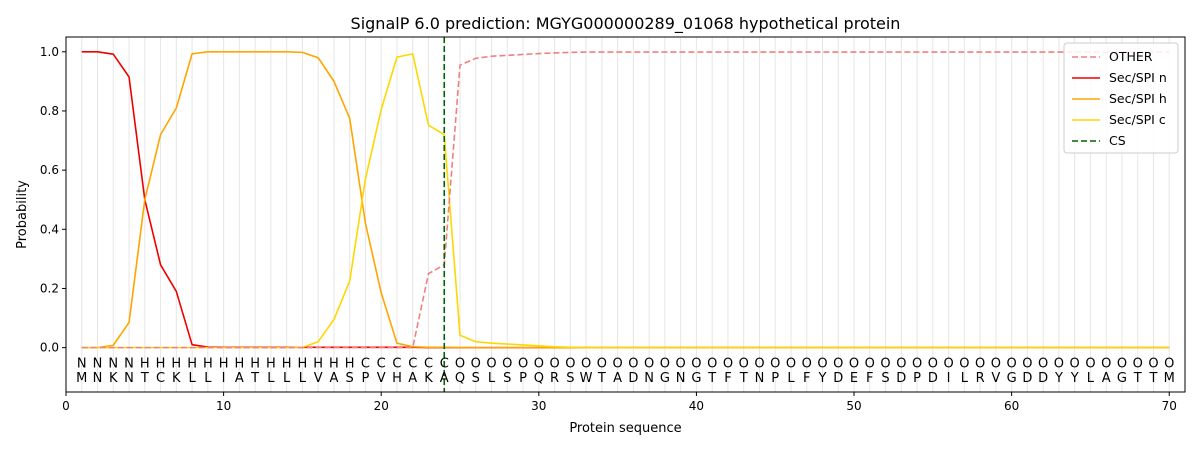  Describe the element at coordinates (49, 170) in the screenshot. I see `y-tick-label: 0.6` at that location.